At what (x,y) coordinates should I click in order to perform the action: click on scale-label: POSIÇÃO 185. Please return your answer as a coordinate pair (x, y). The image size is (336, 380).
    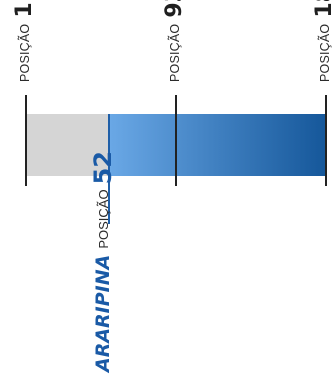
    Looking at the image, I should click on (324, 41).